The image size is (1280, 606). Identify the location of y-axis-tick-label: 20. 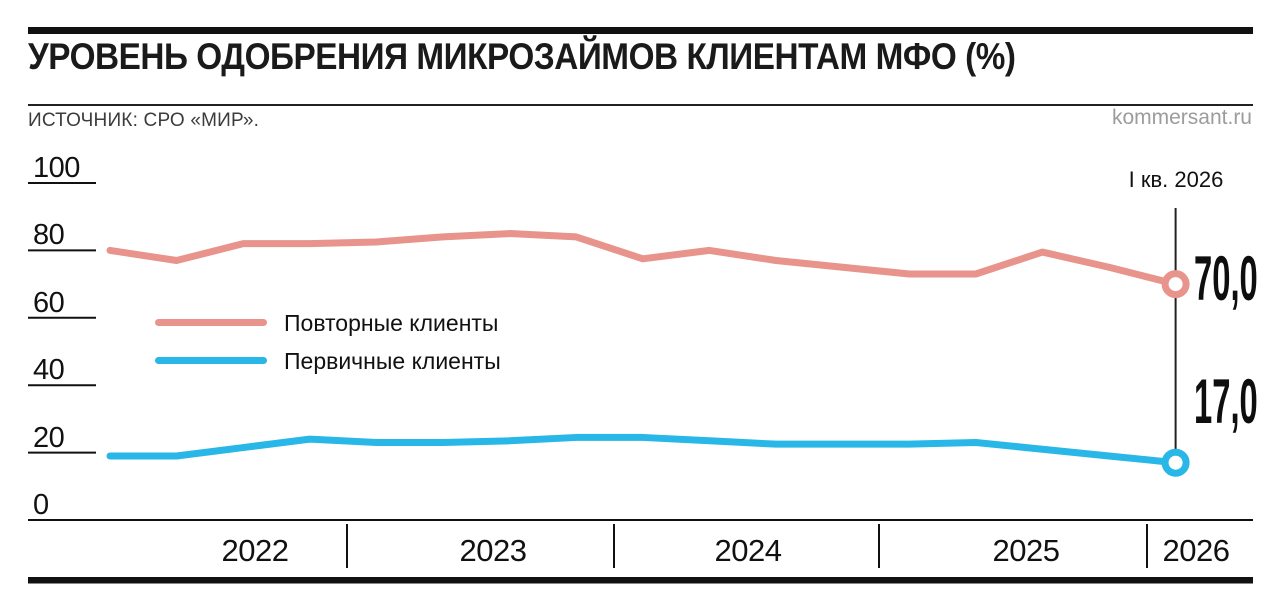
(49, 437).